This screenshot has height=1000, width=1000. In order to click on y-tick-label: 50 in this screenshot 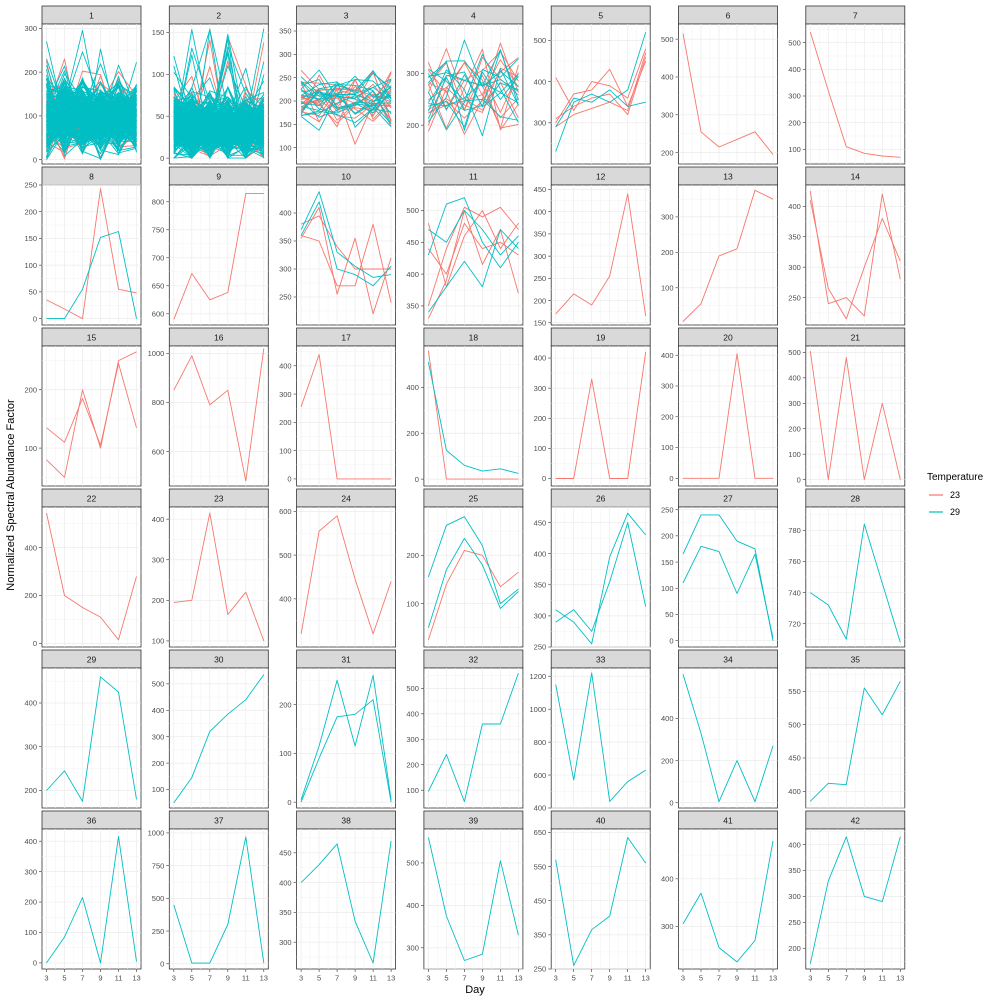, I will do `click(669, 614)`.